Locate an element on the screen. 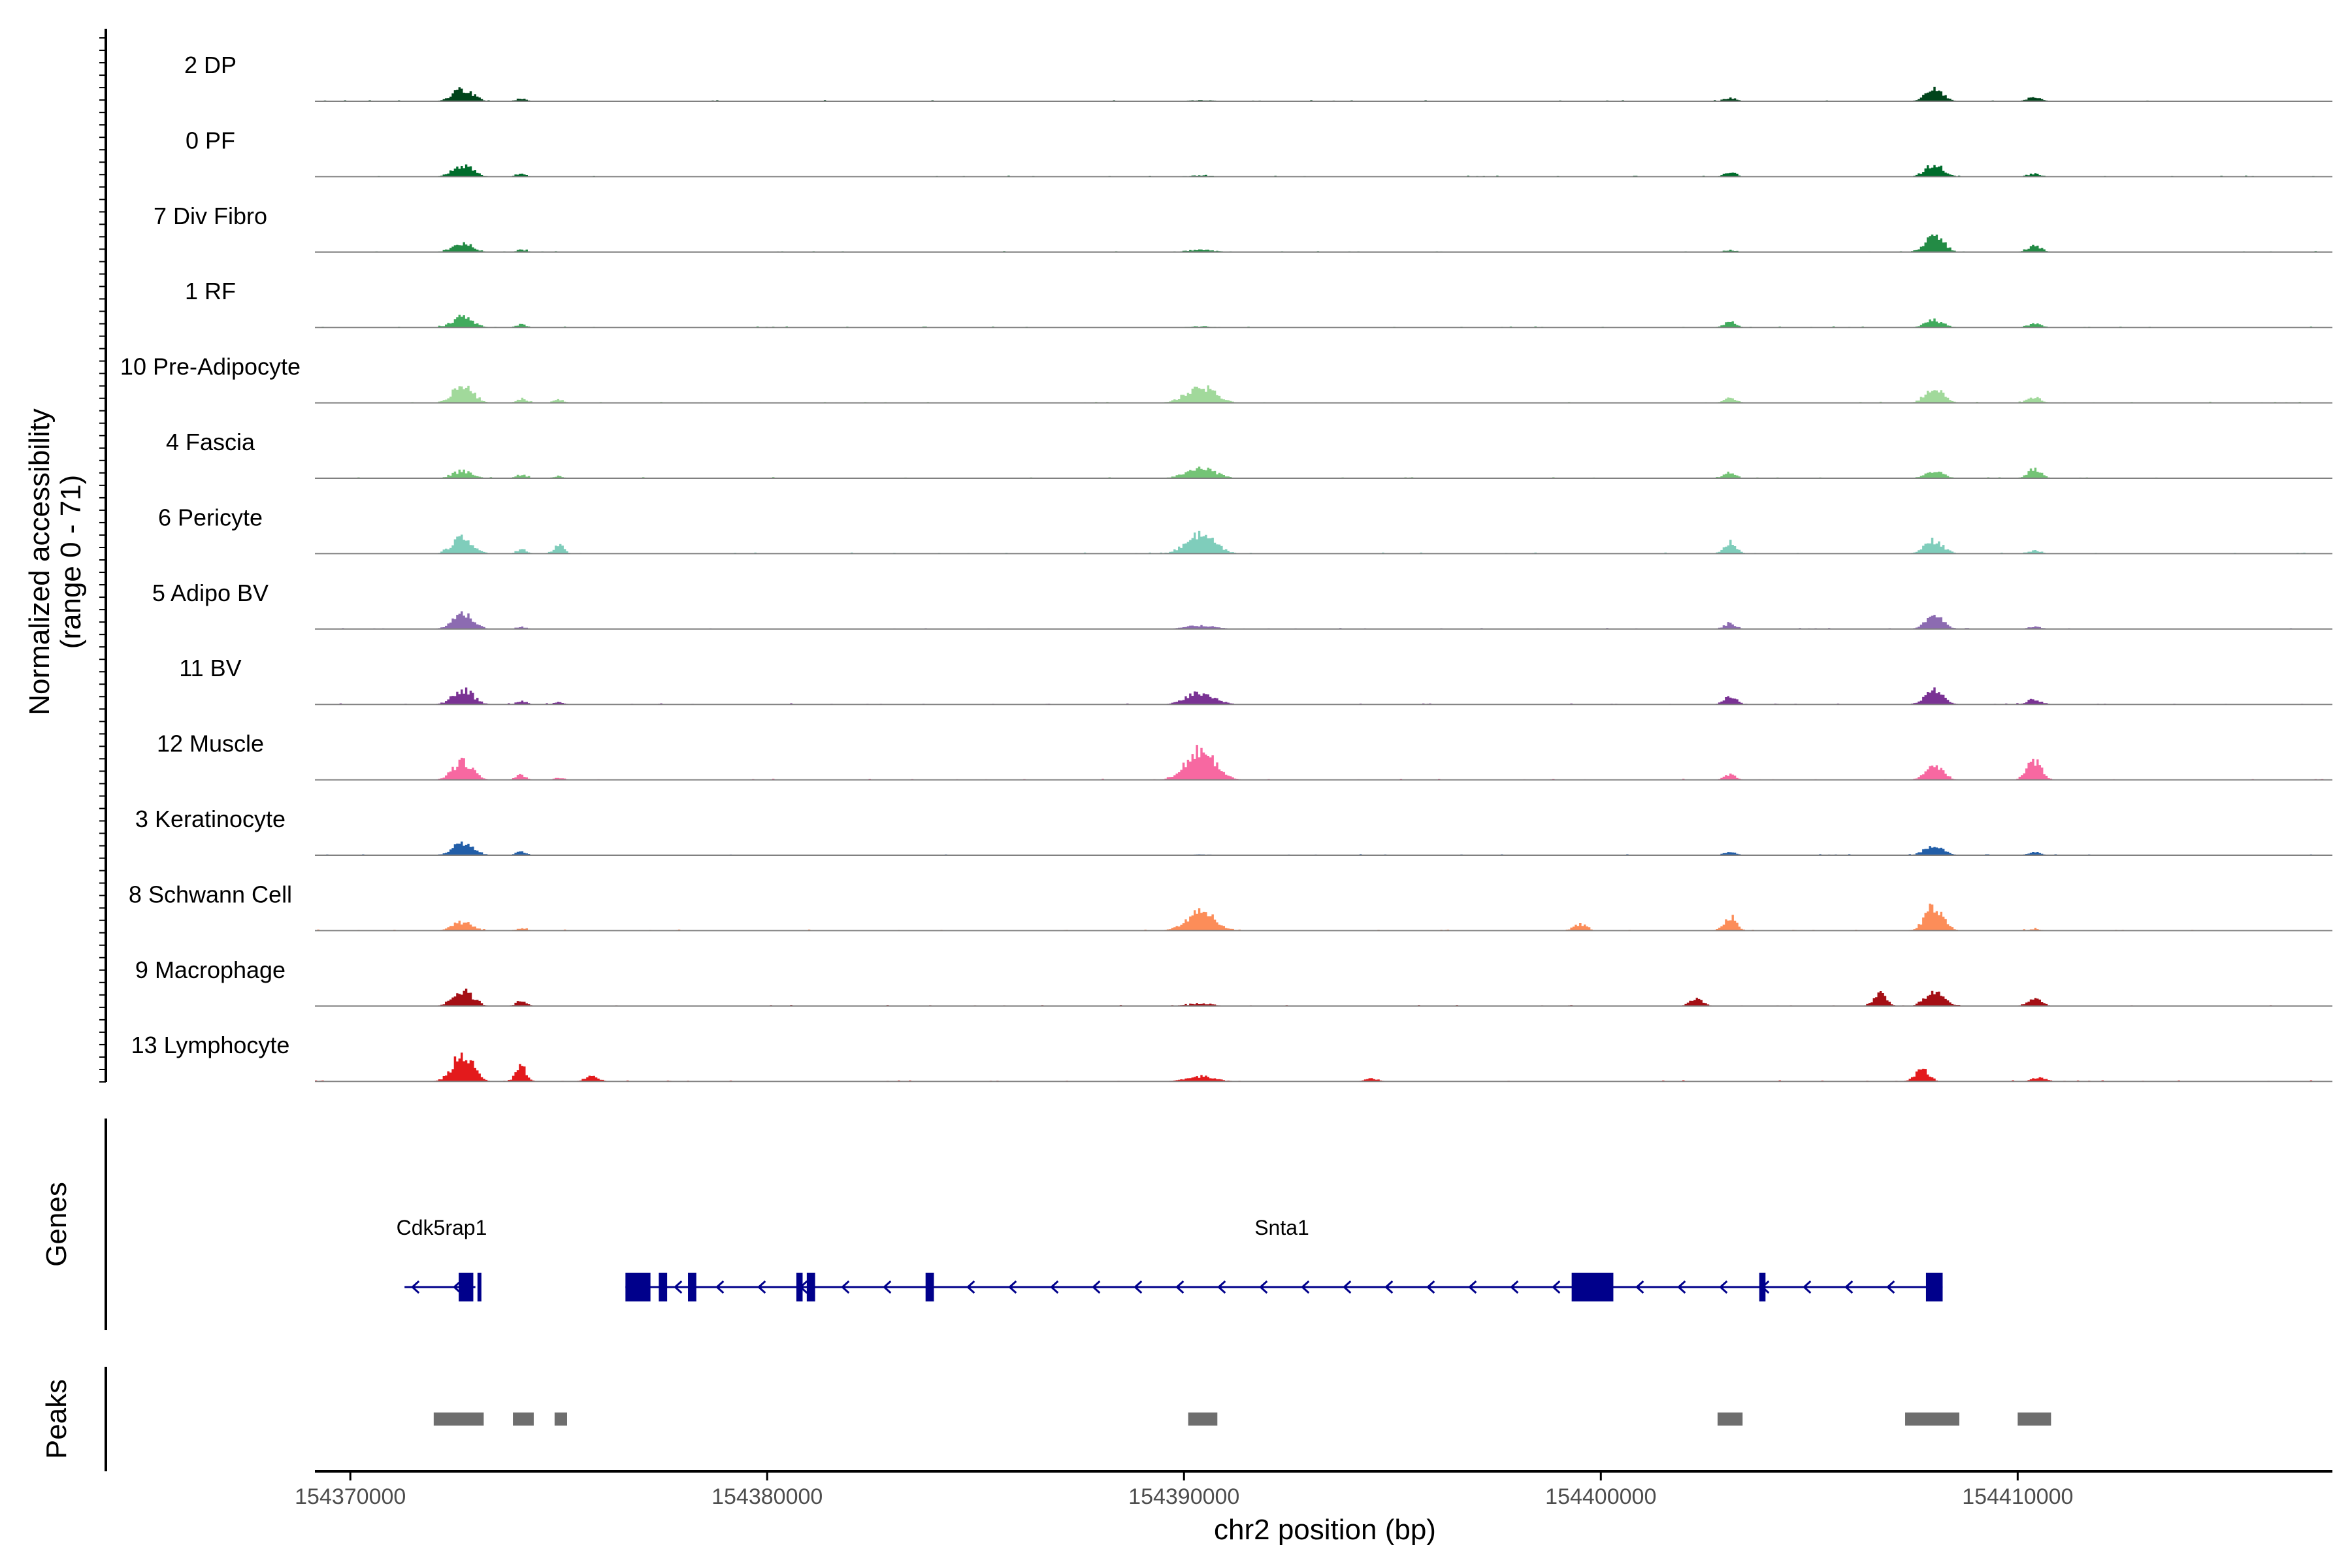 The width and height of the screenshot is (2352, 1568). y-axis-title-line2: (range 0 - 71) is located at coordinates (71, 562).